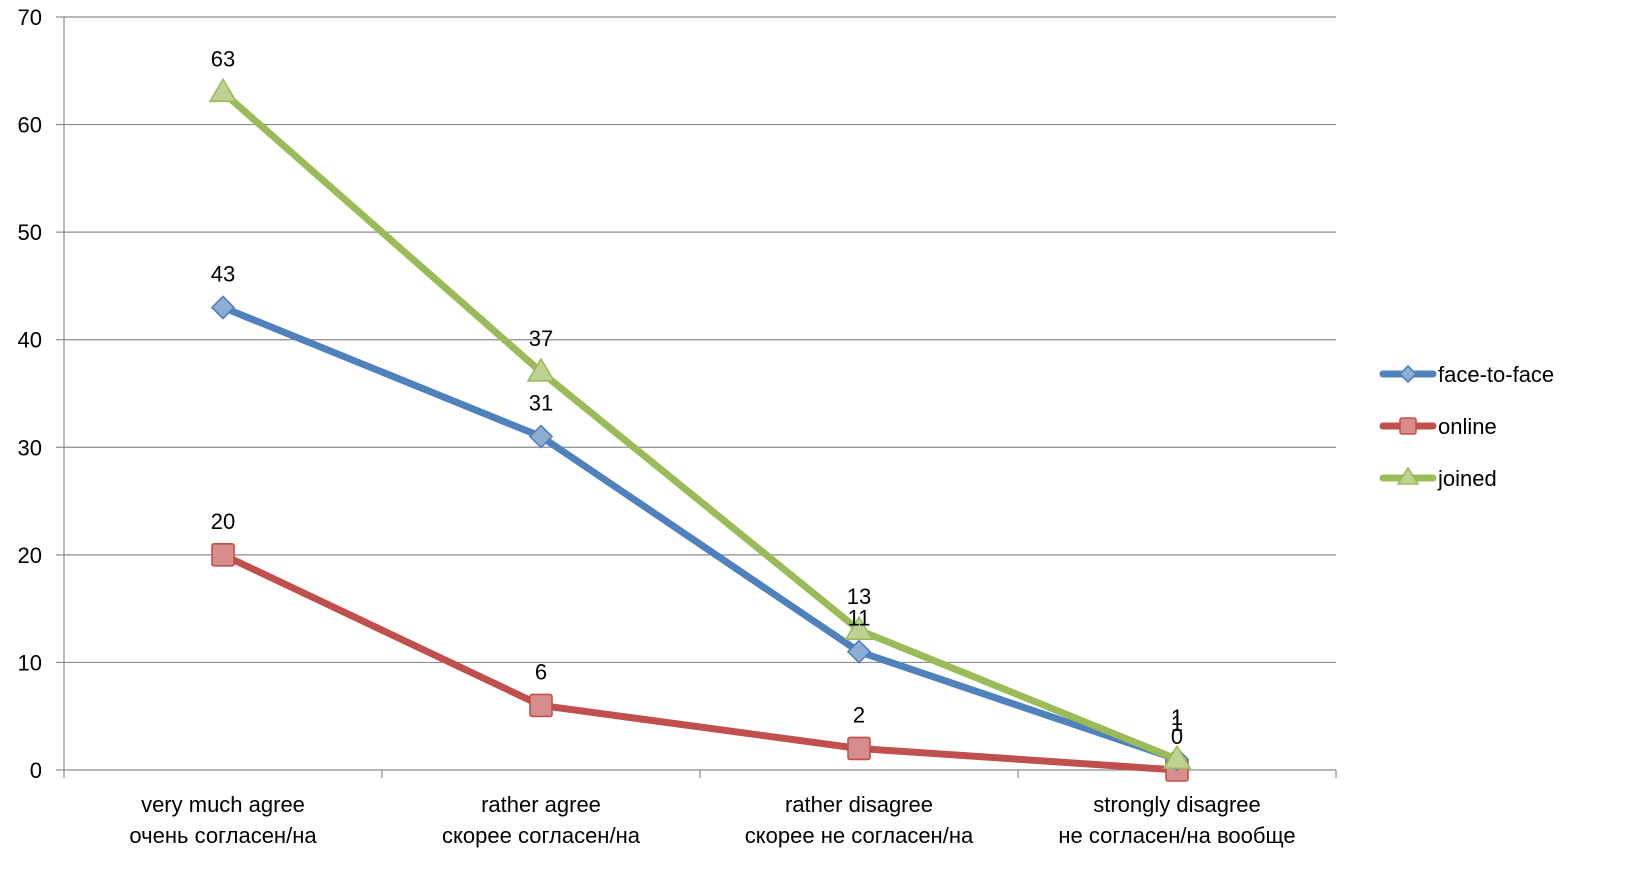 Image resolution: width=1639 pixels, height=886 pixels. Describe the element at coordinates (541, 403) in the screenshot. I see `data-label-face-to-face-2: 31` at that location.